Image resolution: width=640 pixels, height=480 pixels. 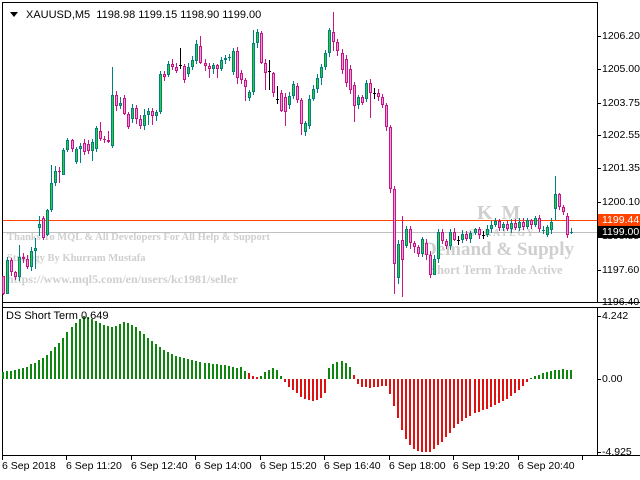 What do you see at coordinates (57, 316) in the screenshot?
I see `indicator-label: DS Short Term 0.649` at bounding box center [57, 316].